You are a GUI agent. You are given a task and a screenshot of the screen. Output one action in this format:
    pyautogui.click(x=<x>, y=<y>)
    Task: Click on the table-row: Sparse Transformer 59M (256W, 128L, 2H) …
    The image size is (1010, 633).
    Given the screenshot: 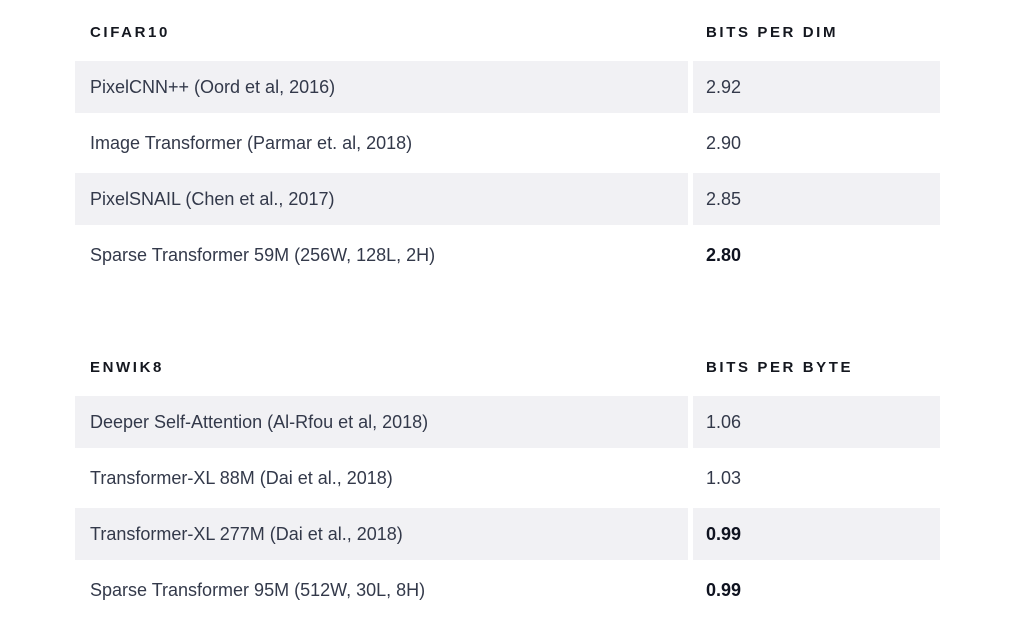 What is the action you would take?
    pyautogui.click(x=507, y=255)
    